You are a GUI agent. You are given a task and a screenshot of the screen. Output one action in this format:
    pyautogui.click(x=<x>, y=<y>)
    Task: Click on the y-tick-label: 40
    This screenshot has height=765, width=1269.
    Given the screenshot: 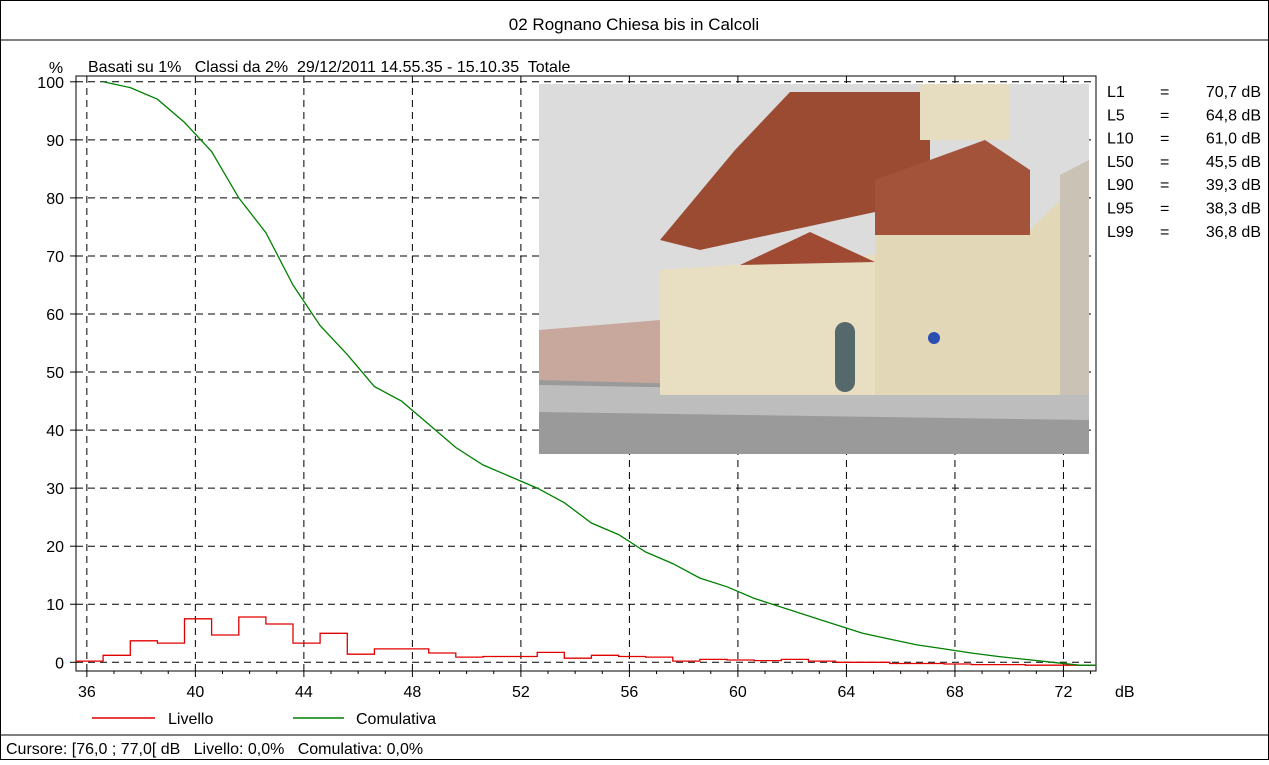 What is the action you would take?
    pyautogui.click(x=55, y=431)
    